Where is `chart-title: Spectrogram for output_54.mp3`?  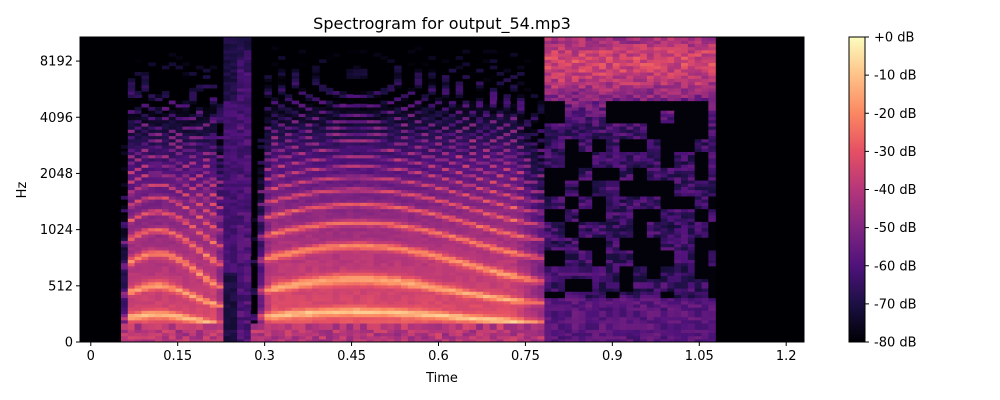 chart-title: Spectrogram for output_54.mp3 is located at coordinates (442, 24).